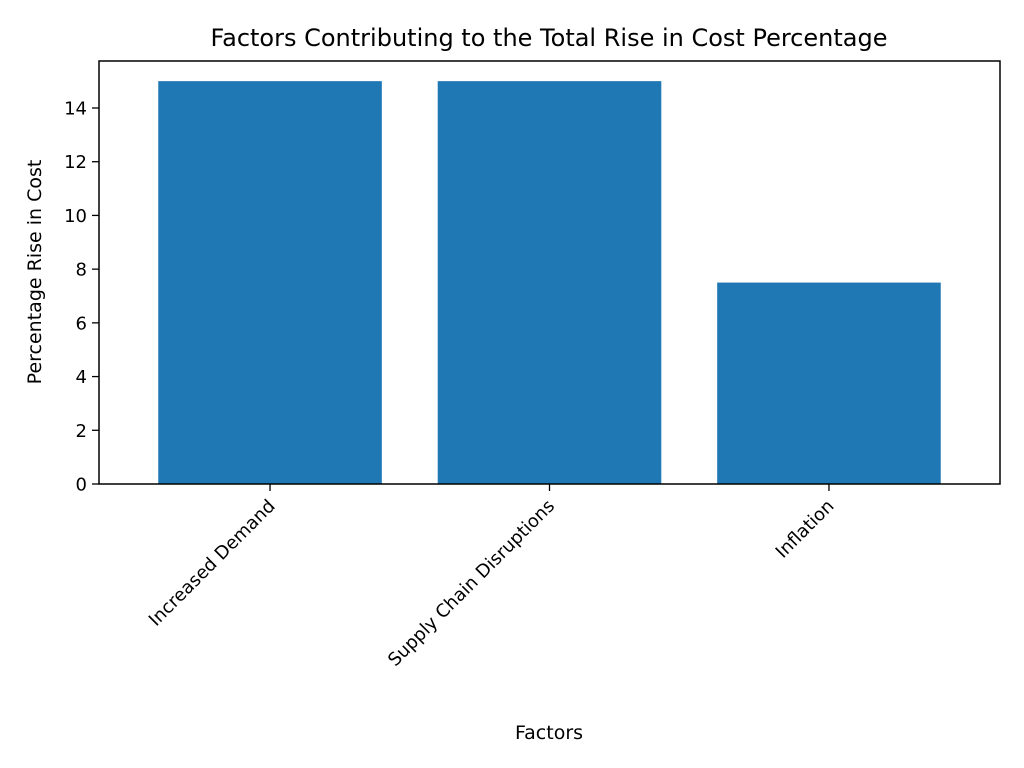 This screenshot has height=768, width=1024. What do you see at coordinates (81, 485) in the screenshot?
I see `y-tick-label: 0` at bounding box center [81, 485].